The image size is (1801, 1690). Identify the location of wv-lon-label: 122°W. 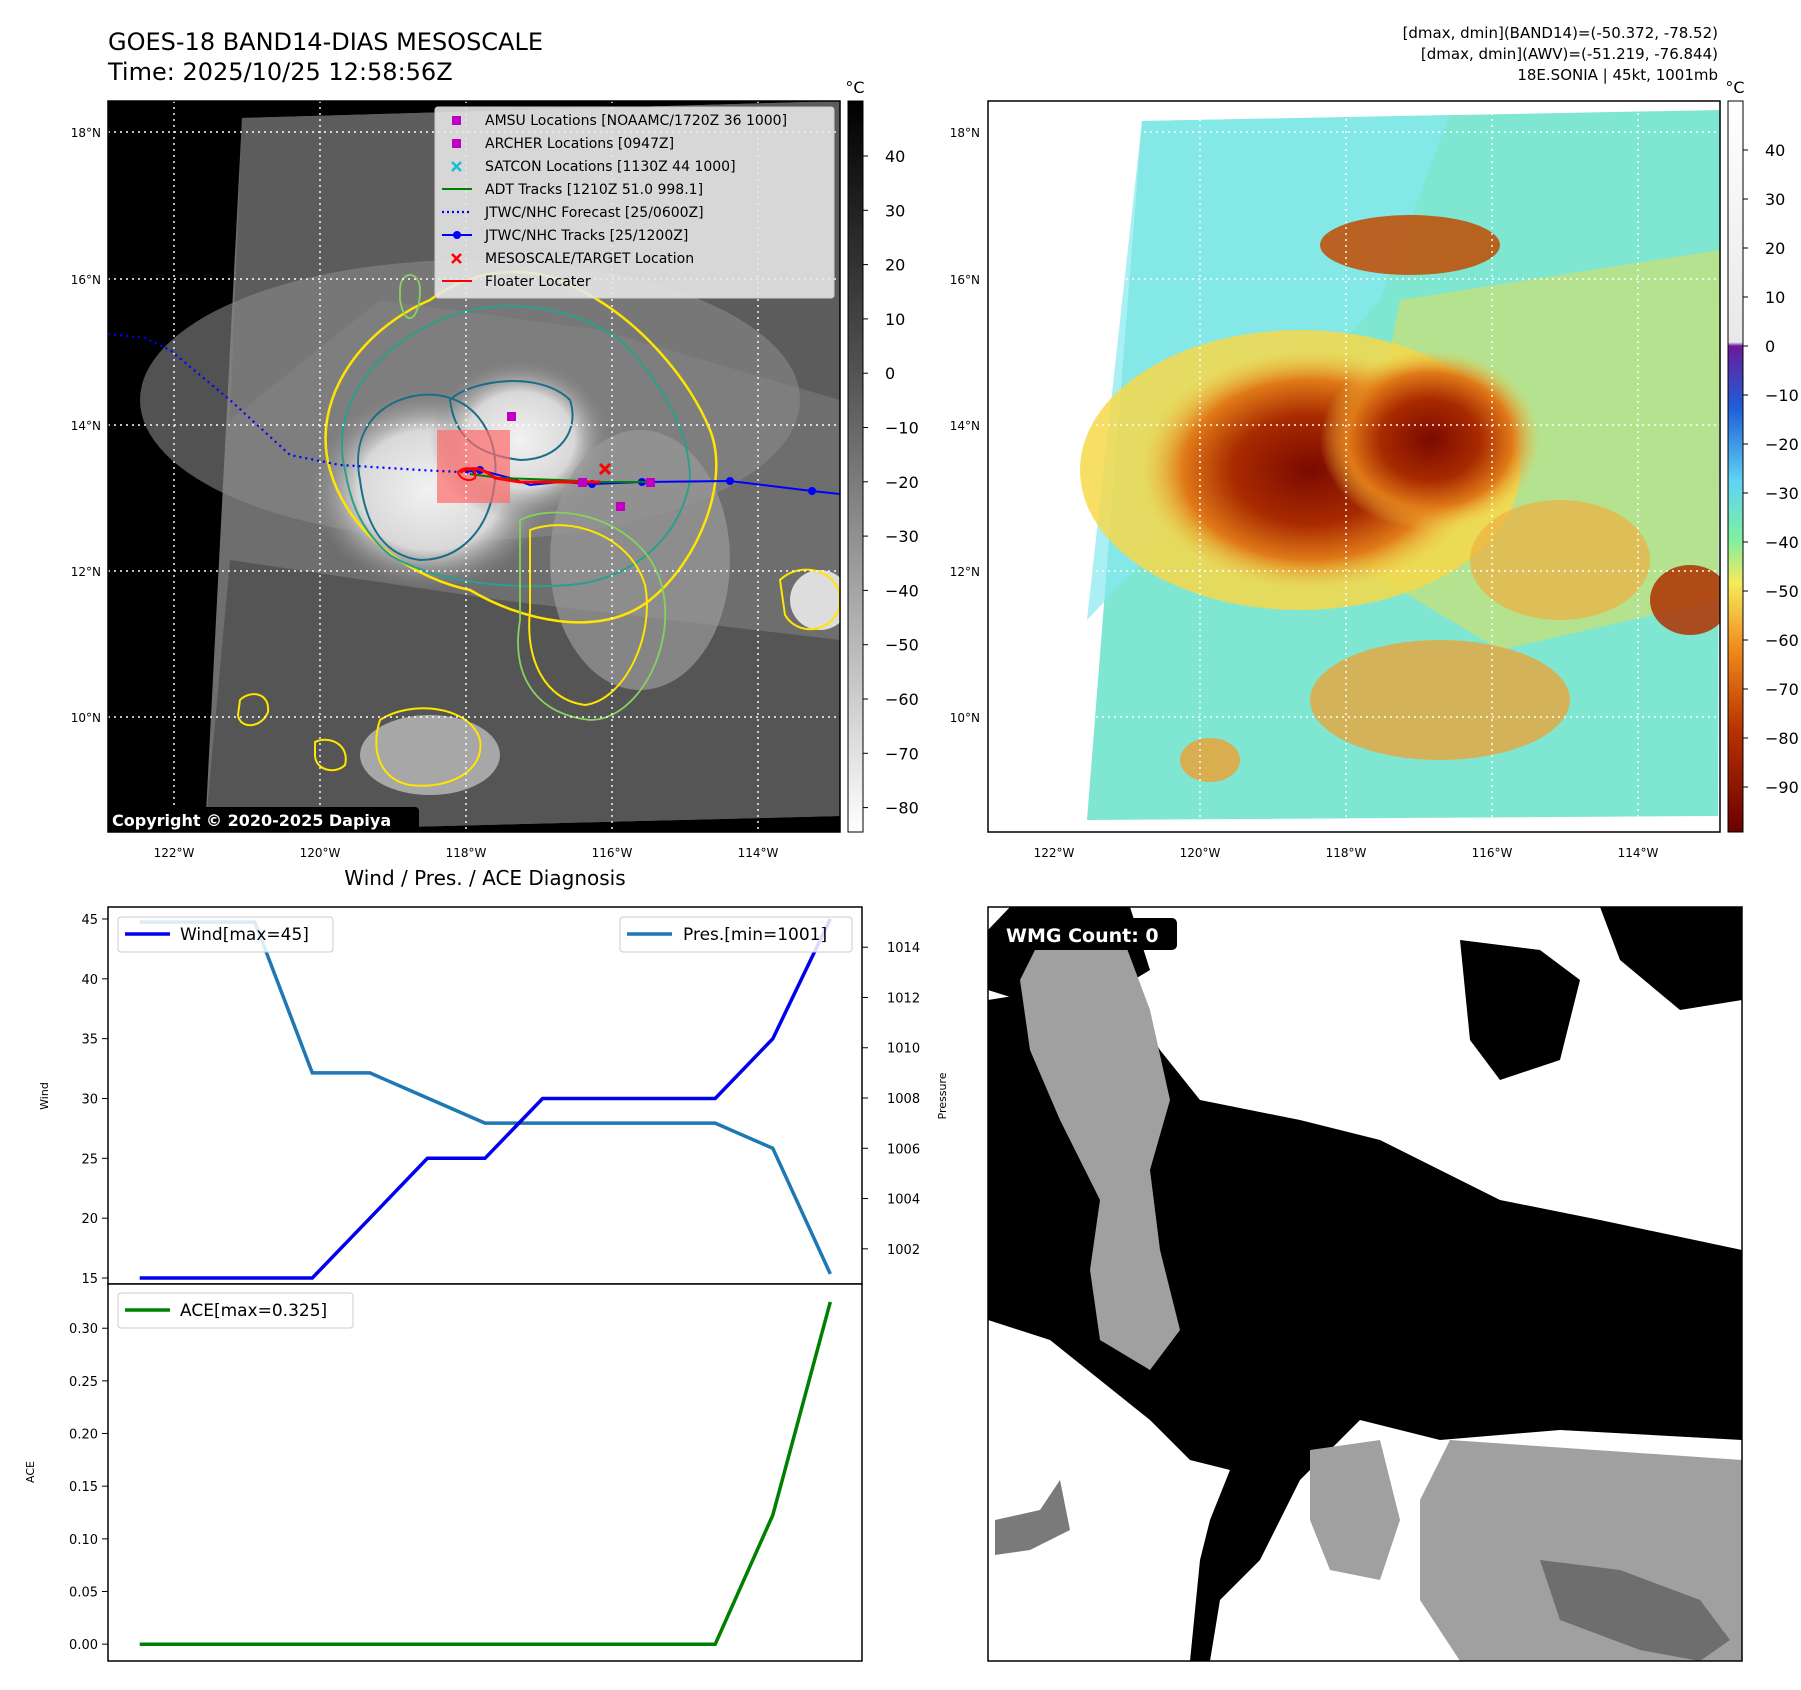
(1054, 853).